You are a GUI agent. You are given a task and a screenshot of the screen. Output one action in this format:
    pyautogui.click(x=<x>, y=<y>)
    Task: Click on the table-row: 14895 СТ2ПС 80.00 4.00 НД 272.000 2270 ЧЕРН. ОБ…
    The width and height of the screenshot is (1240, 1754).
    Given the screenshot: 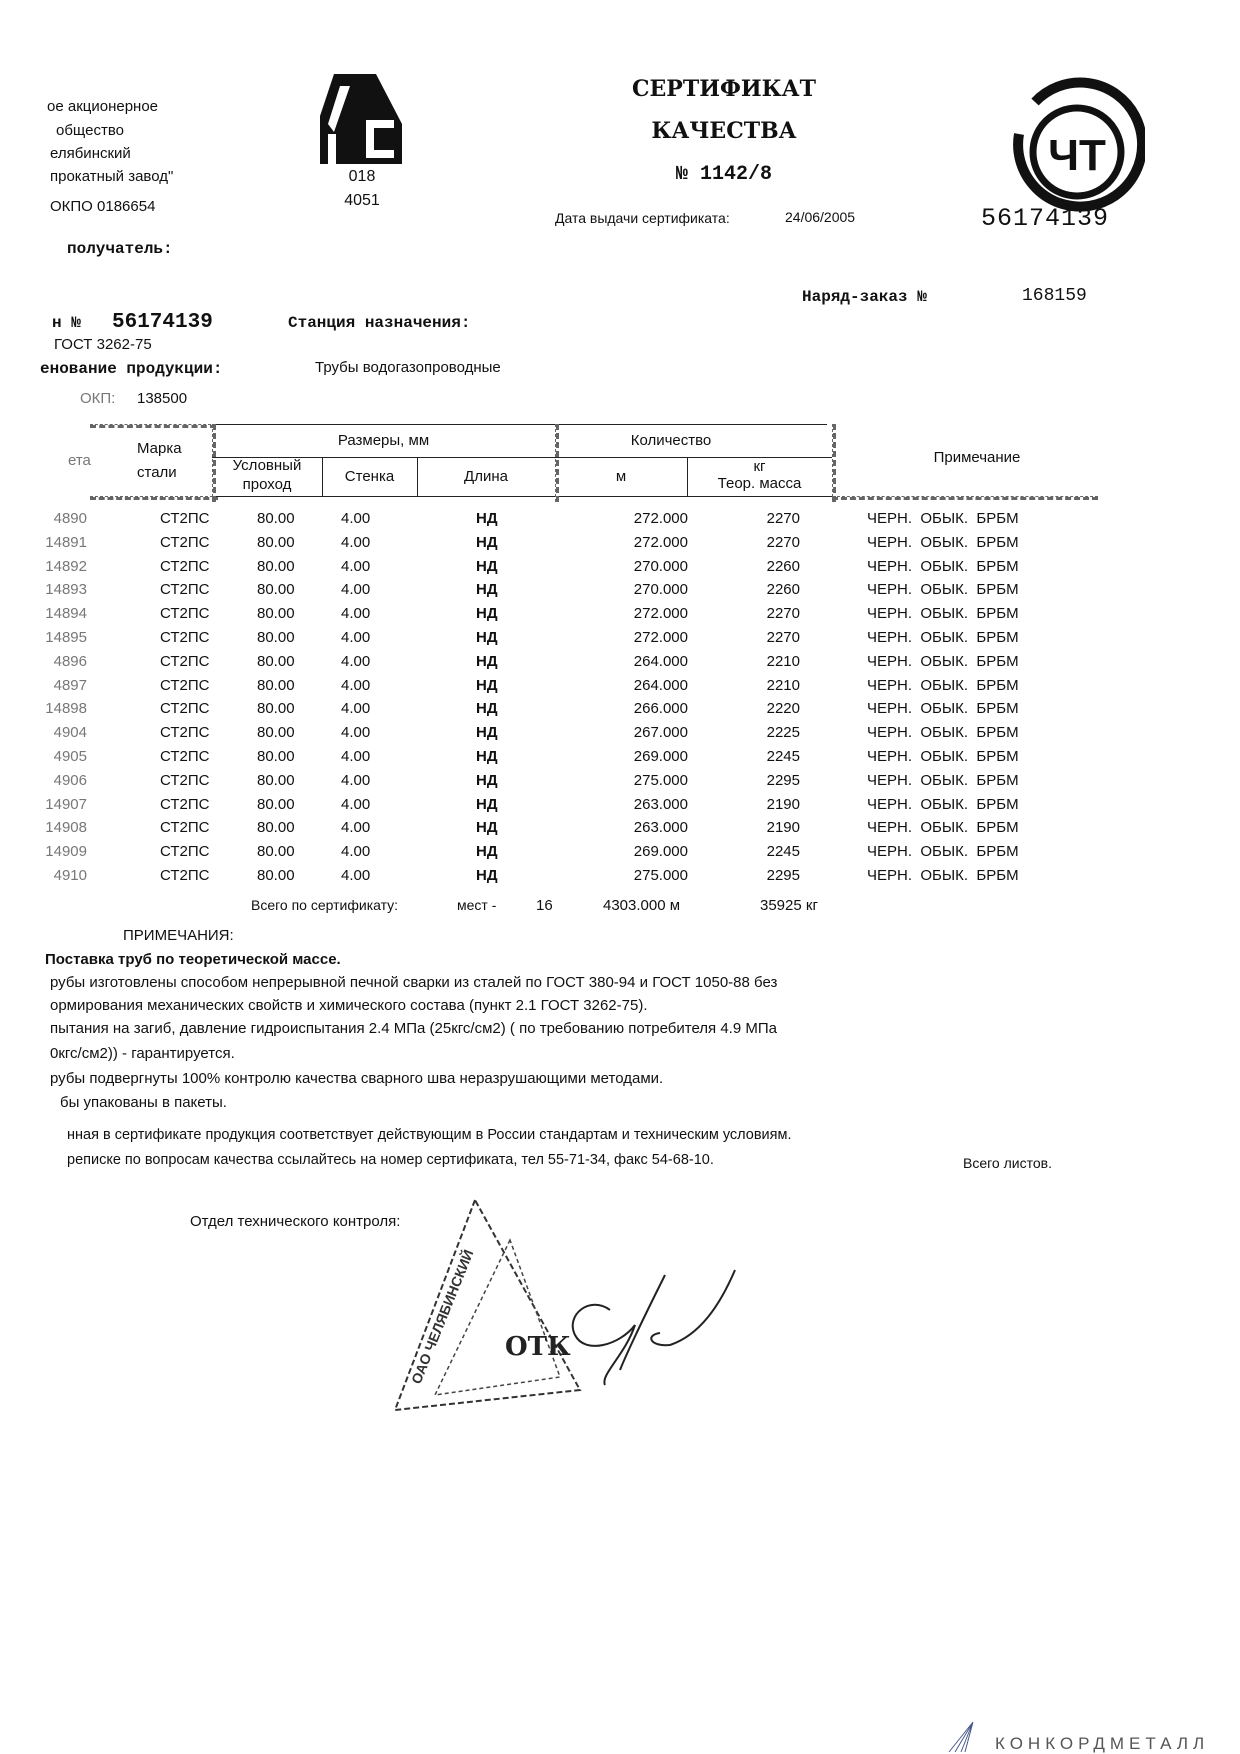 What is the action you would take?
    pyautogui.click(x=620, y=639)
    